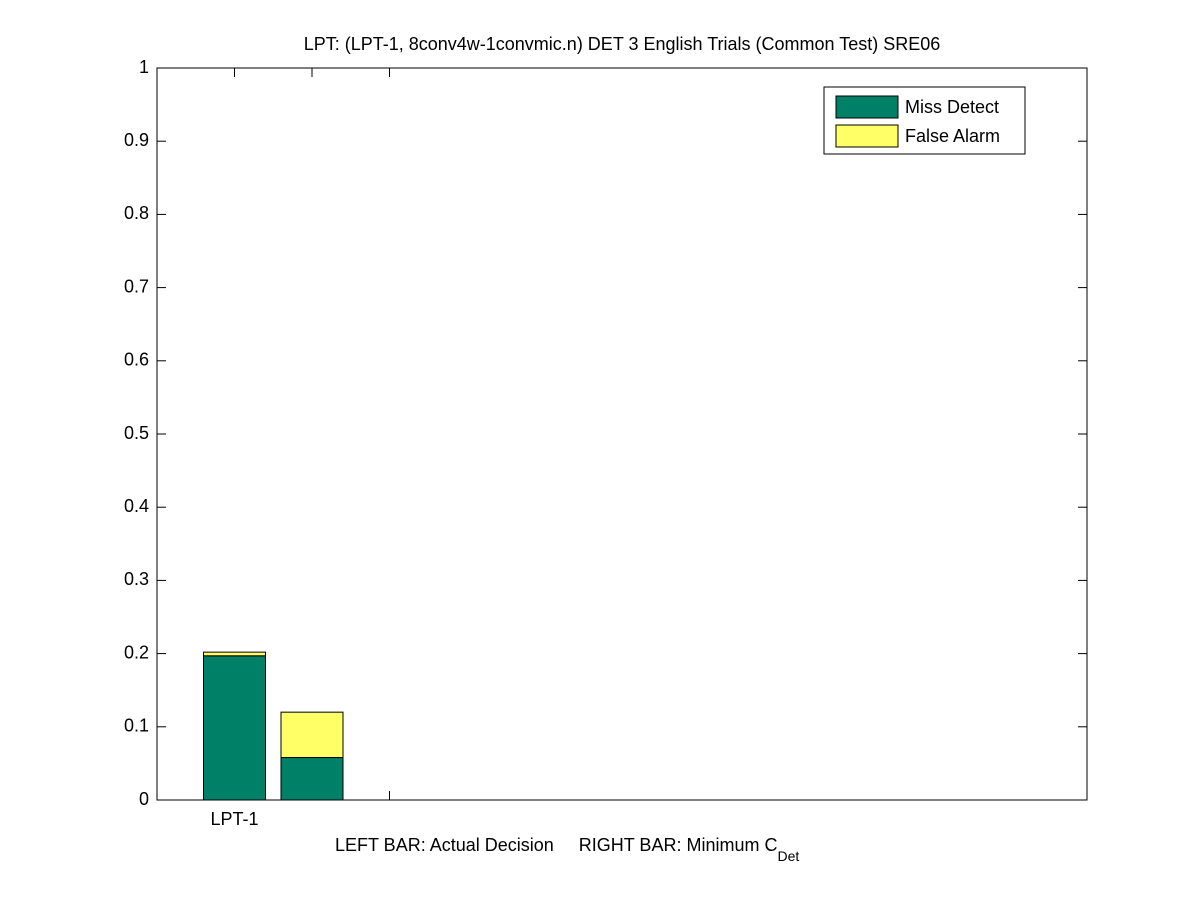 This screenshot has height=900, width=1201. What do you see at coordinates (136, 579) in the screenshot?
I see `y-tick-label: 0.3` at bounding box center [136, 579].